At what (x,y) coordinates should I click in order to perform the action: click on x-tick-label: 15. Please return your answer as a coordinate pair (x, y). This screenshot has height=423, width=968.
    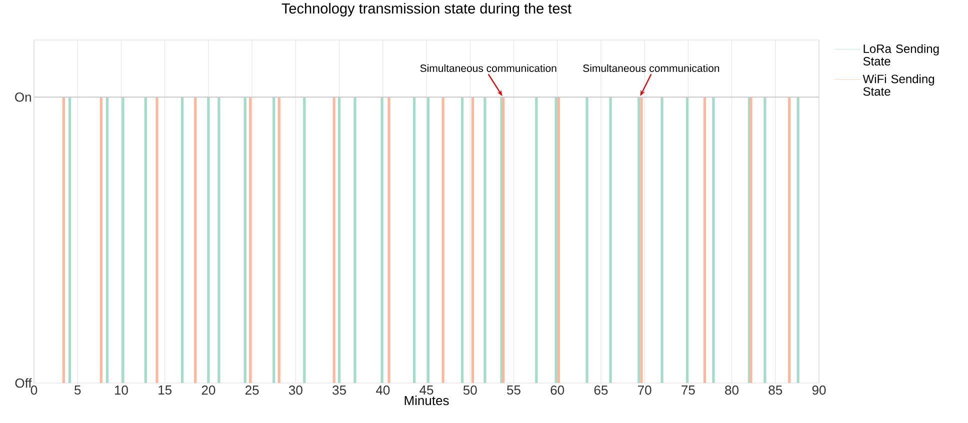
    Looking at the image, I should click on (165, 390).